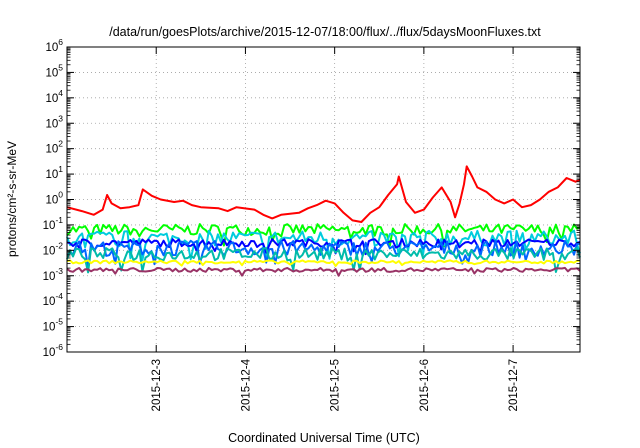 The image size is (640, 448). Describe the element at coordinates (157, 385) in the screenshot. I see `x-tick-label: 2015-12-3` at that location.